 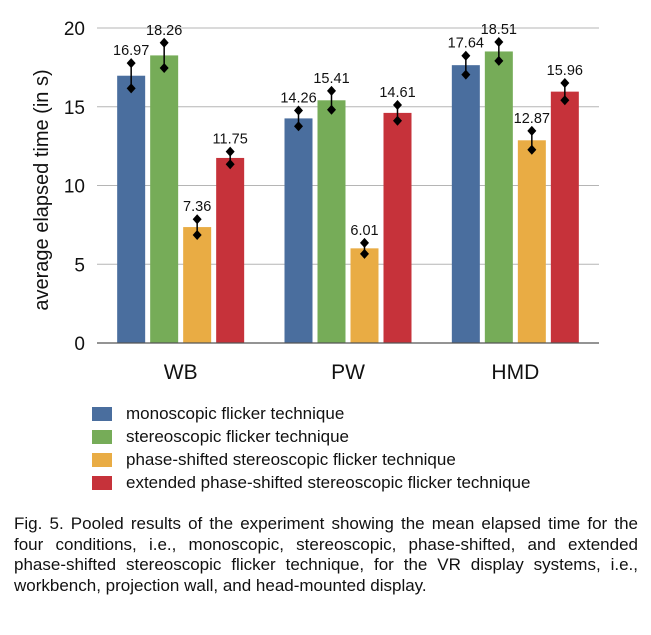 What do you see at coordinates (230, 140) in the screenshot?
I see `value-label: 11.75` at bounding box center [230, 140].